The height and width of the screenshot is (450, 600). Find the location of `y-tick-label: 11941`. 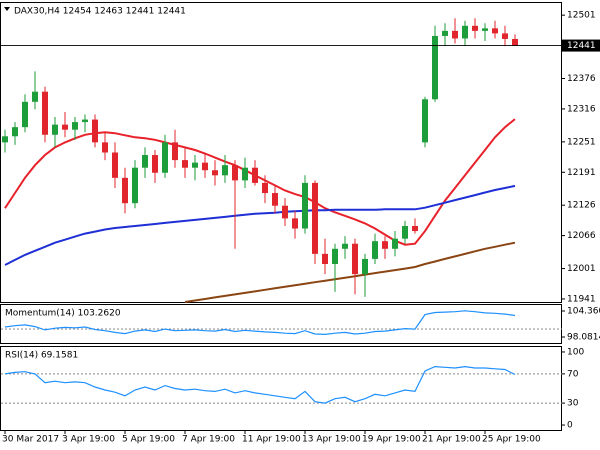

y-tick-label: 11941 is located at coordinates (581, 299).